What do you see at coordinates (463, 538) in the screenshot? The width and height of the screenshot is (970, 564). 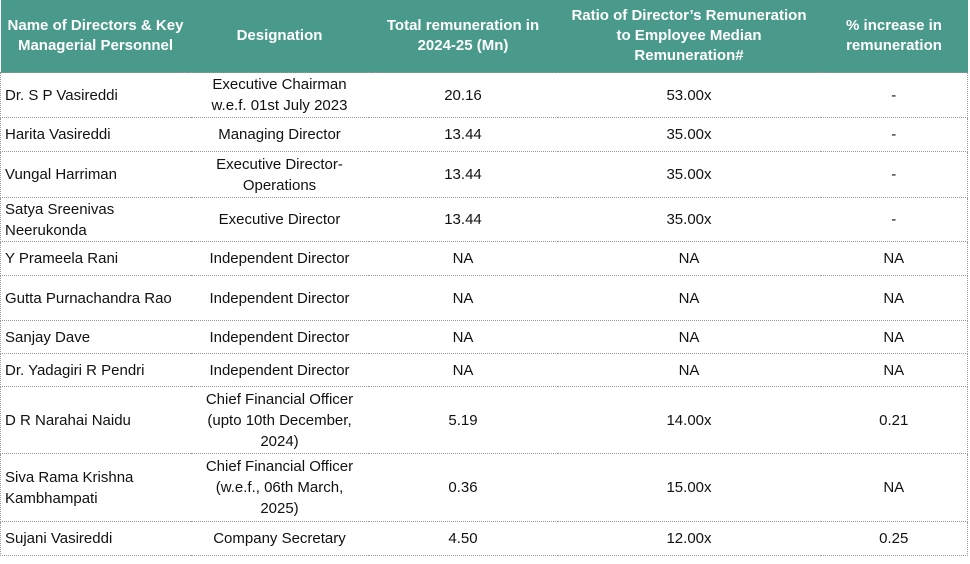 I see `table-cell: 4.50` at bounding box center [463, 538].